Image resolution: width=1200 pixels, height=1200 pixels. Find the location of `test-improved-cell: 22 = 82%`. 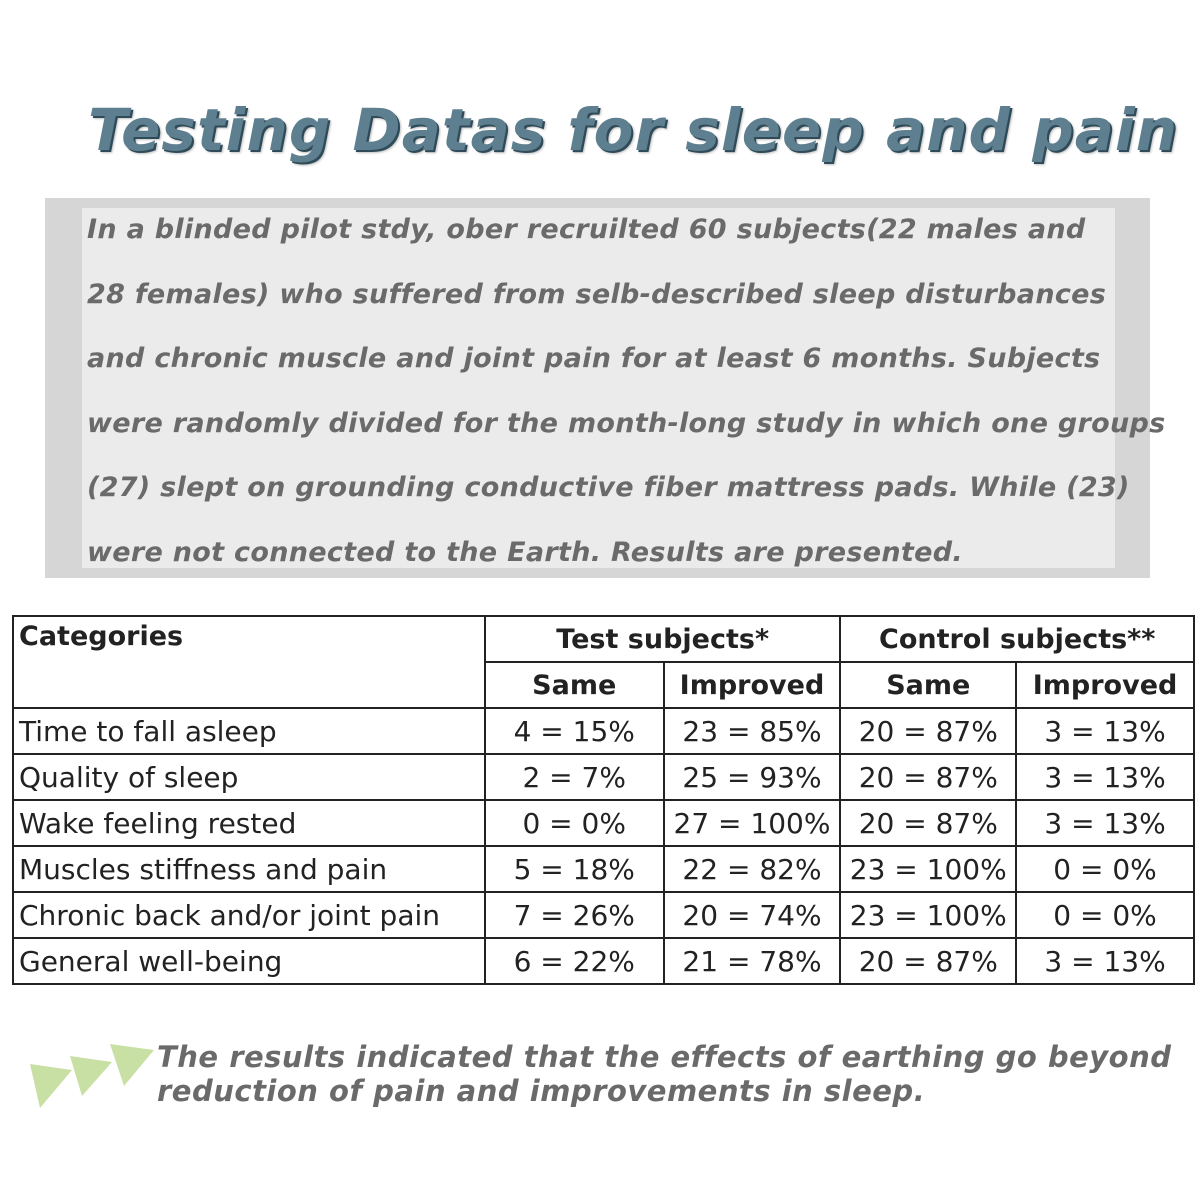

test-improved-cell: 22 = 82% is located at coordinates (752, 869).